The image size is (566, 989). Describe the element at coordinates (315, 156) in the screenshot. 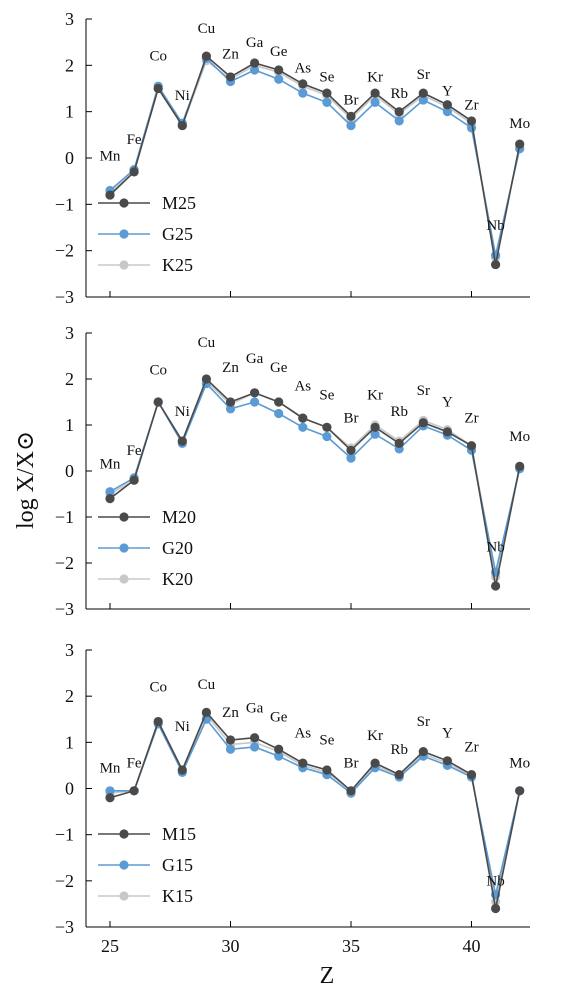

I see `series-line-G25` at that location.